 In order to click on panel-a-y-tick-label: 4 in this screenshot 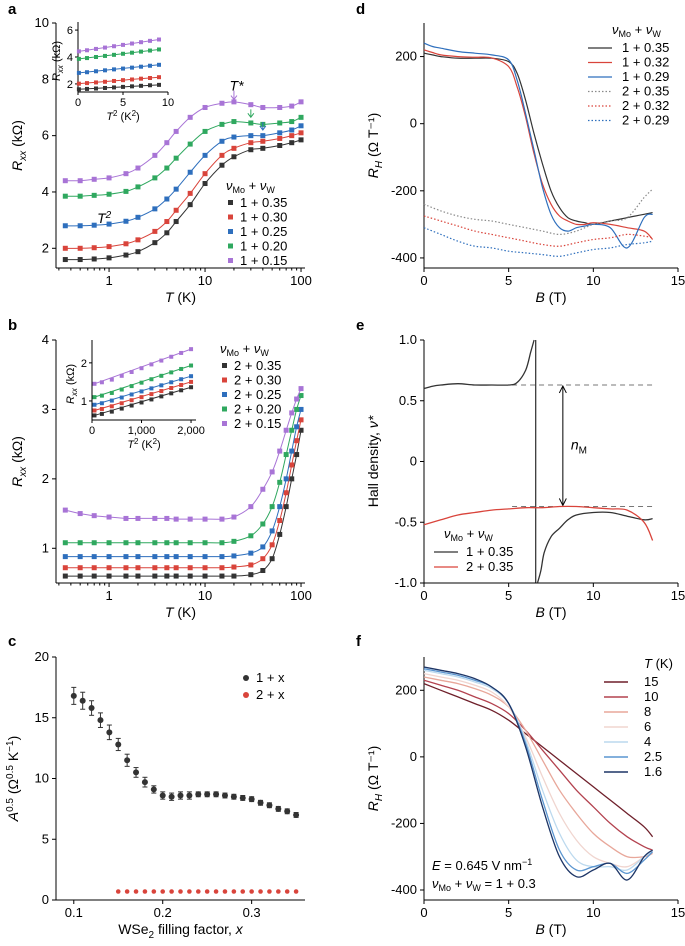, I will do `click(45, 191)`.